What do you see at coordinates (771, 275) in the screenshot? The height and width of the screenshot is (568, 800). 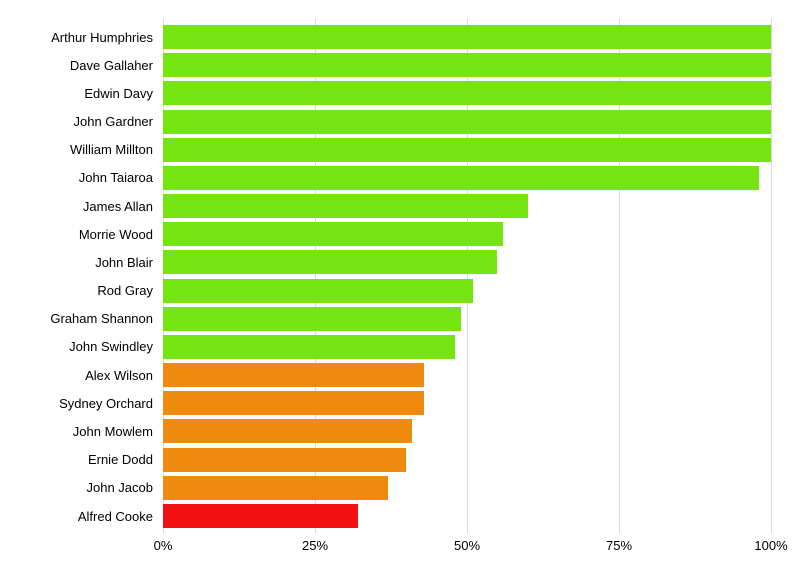 I see `gridline-100pct` at bounding box center [771, 275].